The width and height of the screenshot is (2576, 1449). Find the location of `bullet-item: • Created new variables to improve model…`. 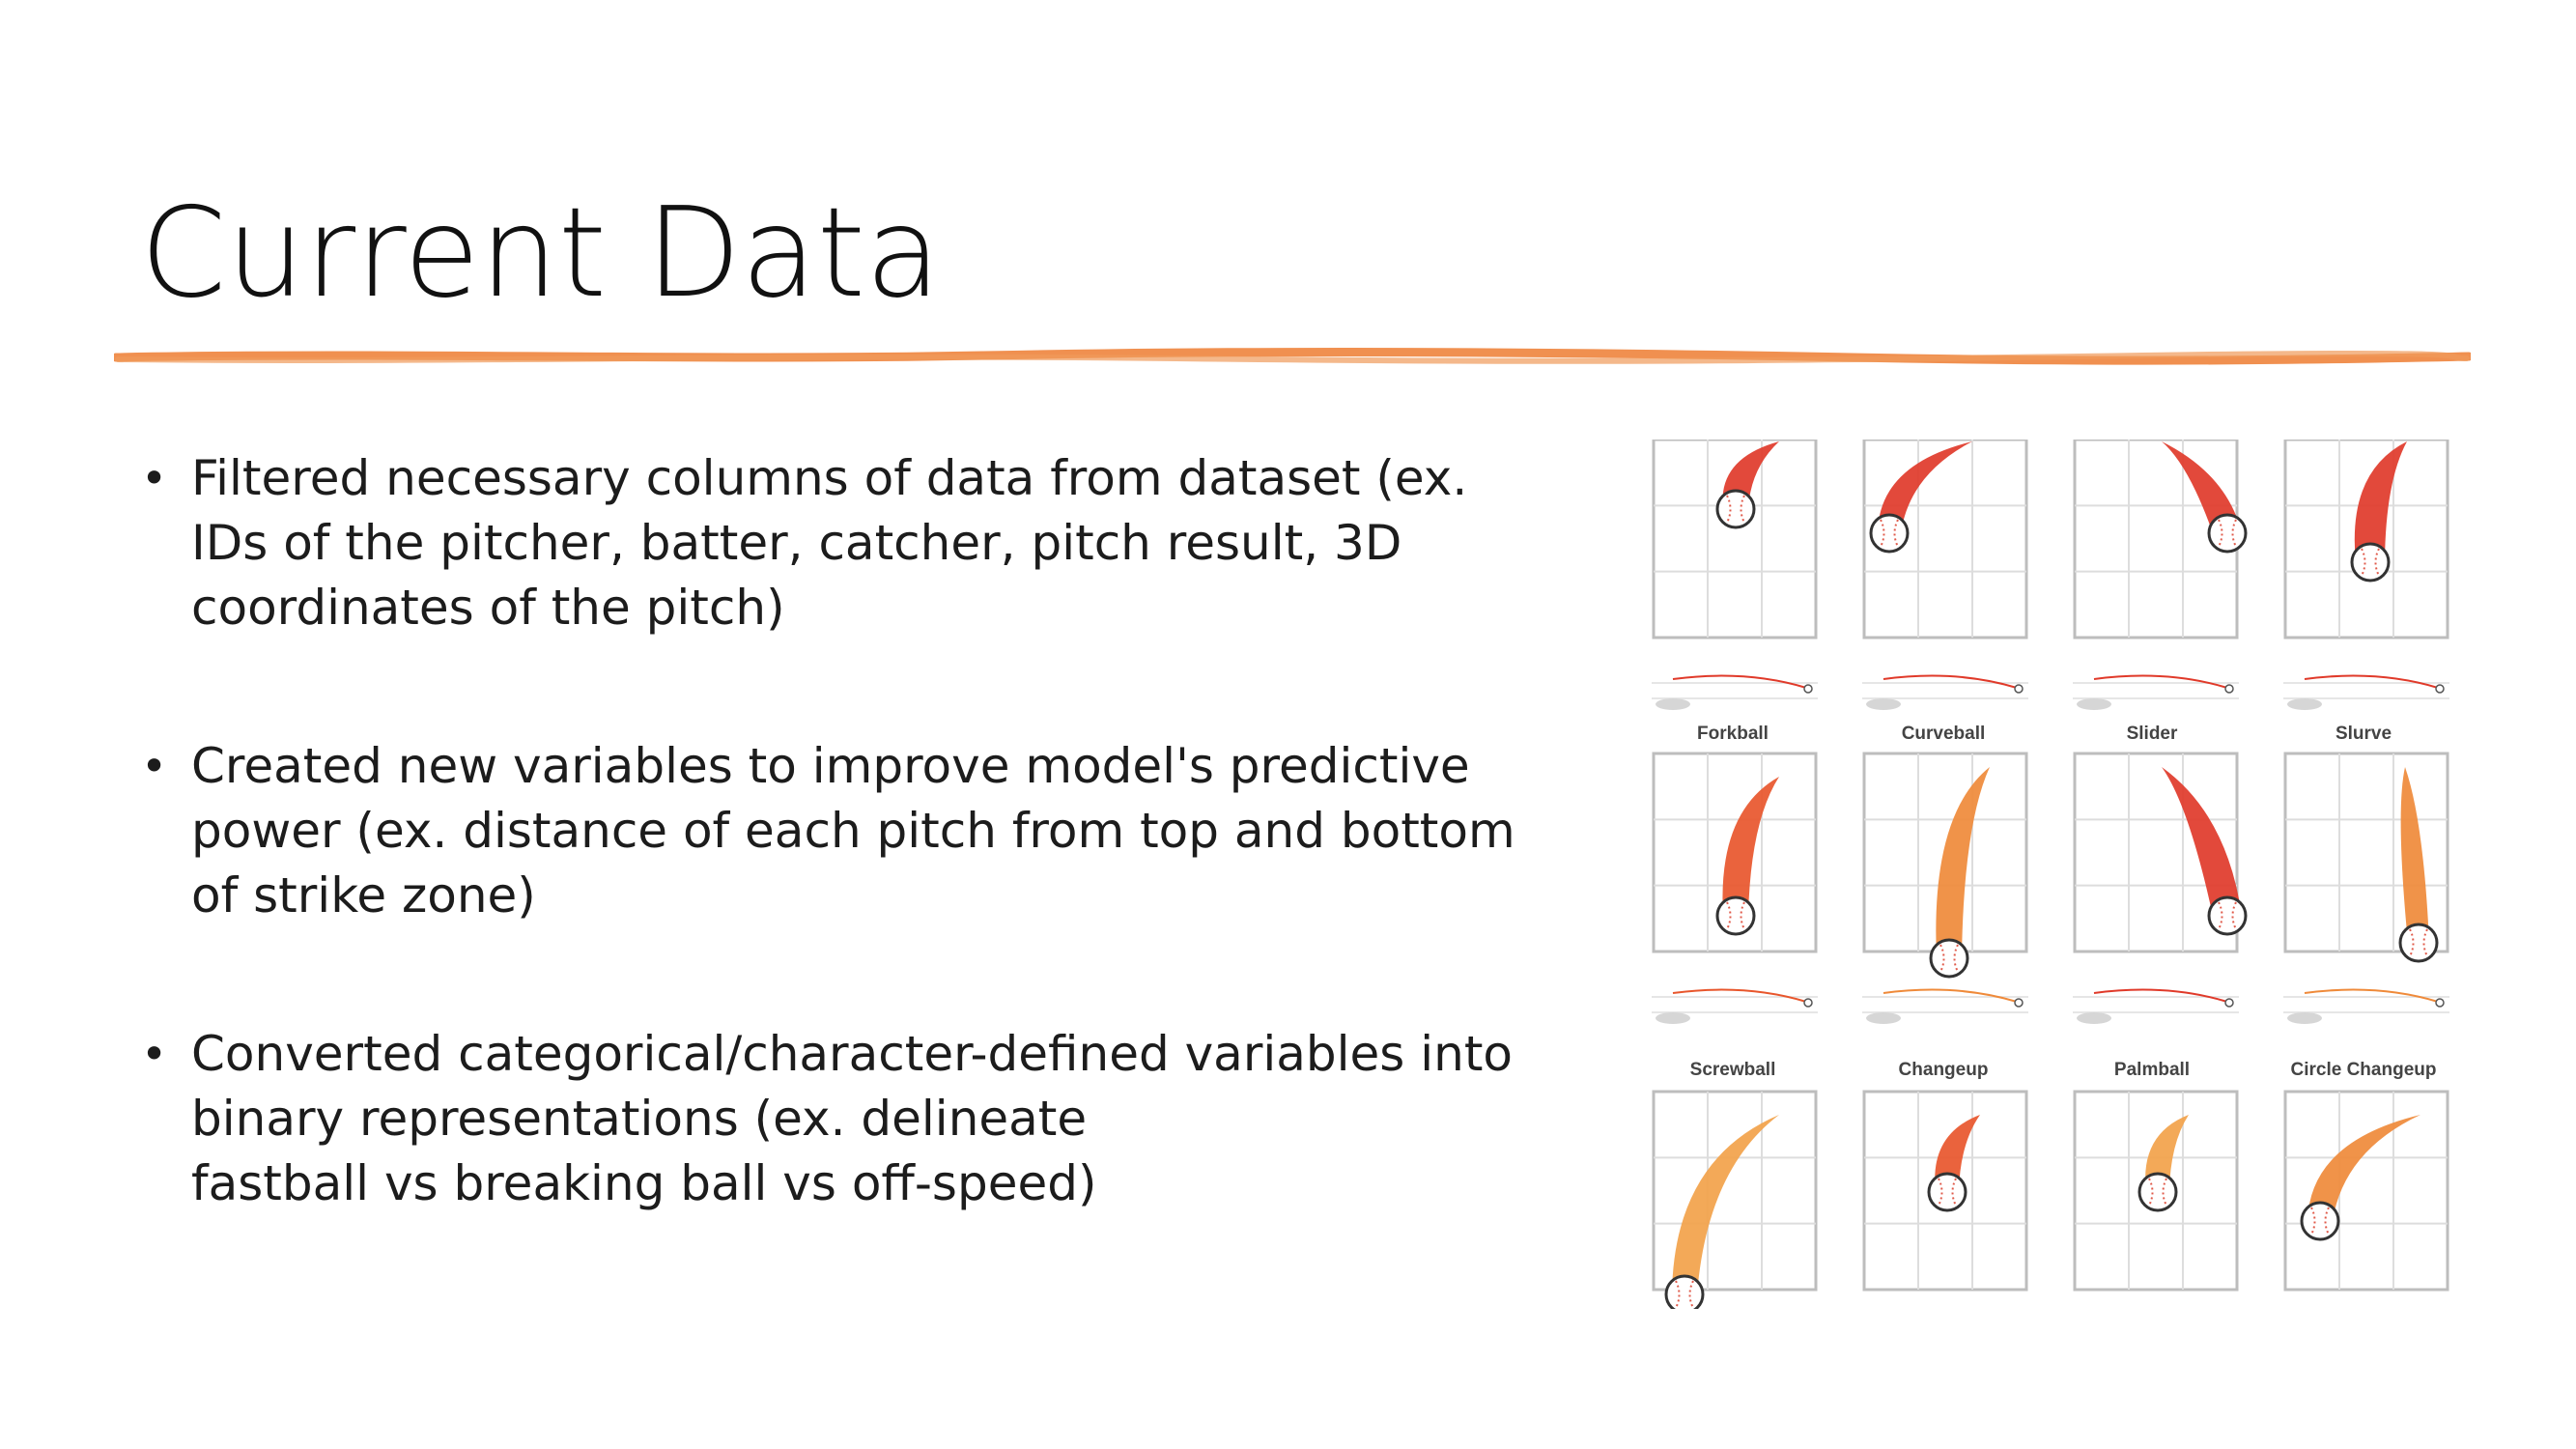

bullet-item: • Created new variables to improve model… is located at coordinates (830, 831).